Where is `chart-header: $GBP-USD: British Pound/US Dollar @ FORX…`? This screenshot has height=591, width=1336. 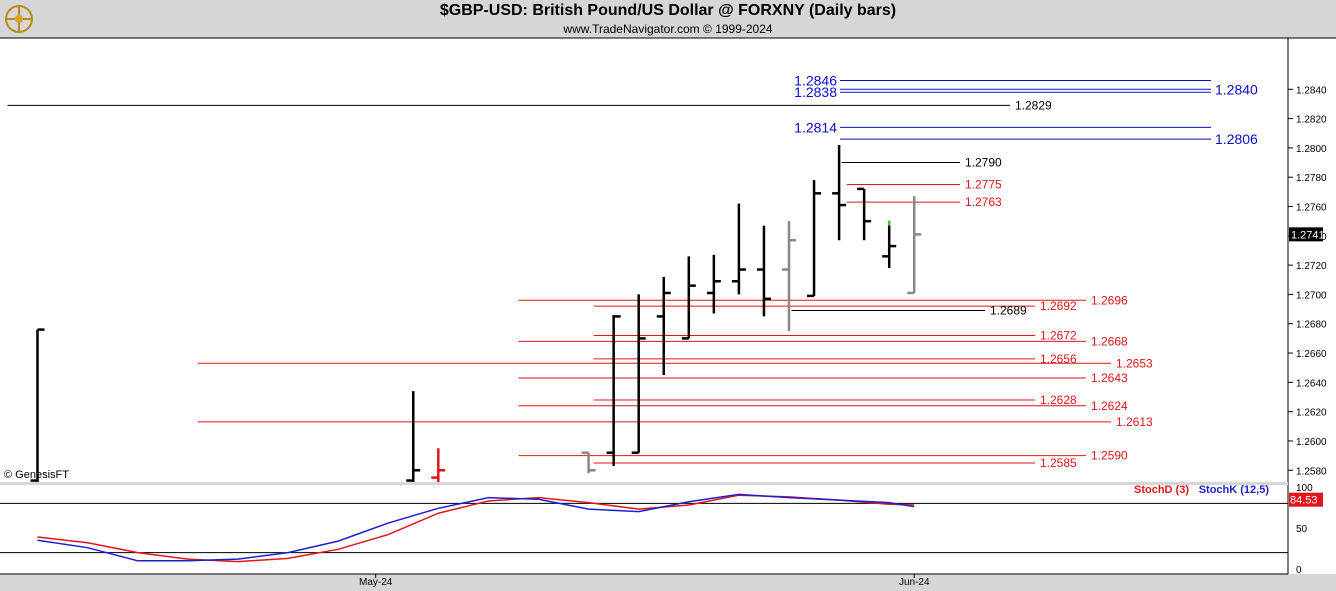 chart-header: $GBP-USD: British Pound/US Dollar @ FORX… is located at coordinates (668, 19).